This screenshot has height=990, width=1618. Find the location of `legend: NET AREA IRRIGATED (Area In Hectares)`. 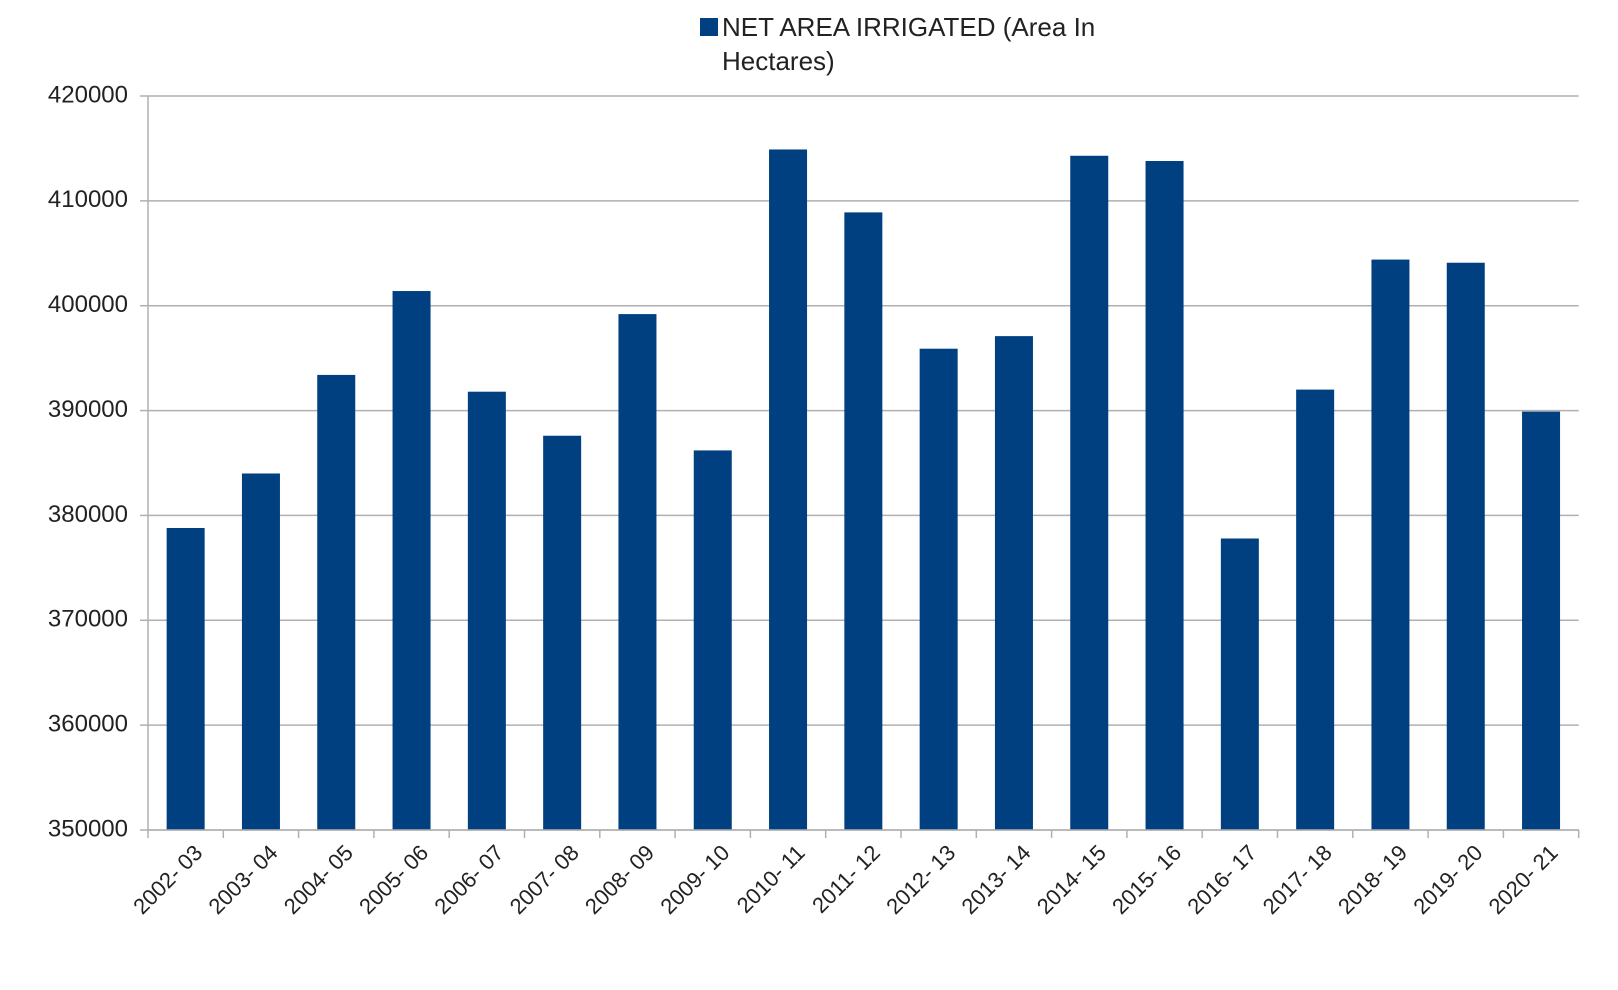

legend: NET AREA IRRIGATED (Area In Hectares) is located at coordinates (935, 44).